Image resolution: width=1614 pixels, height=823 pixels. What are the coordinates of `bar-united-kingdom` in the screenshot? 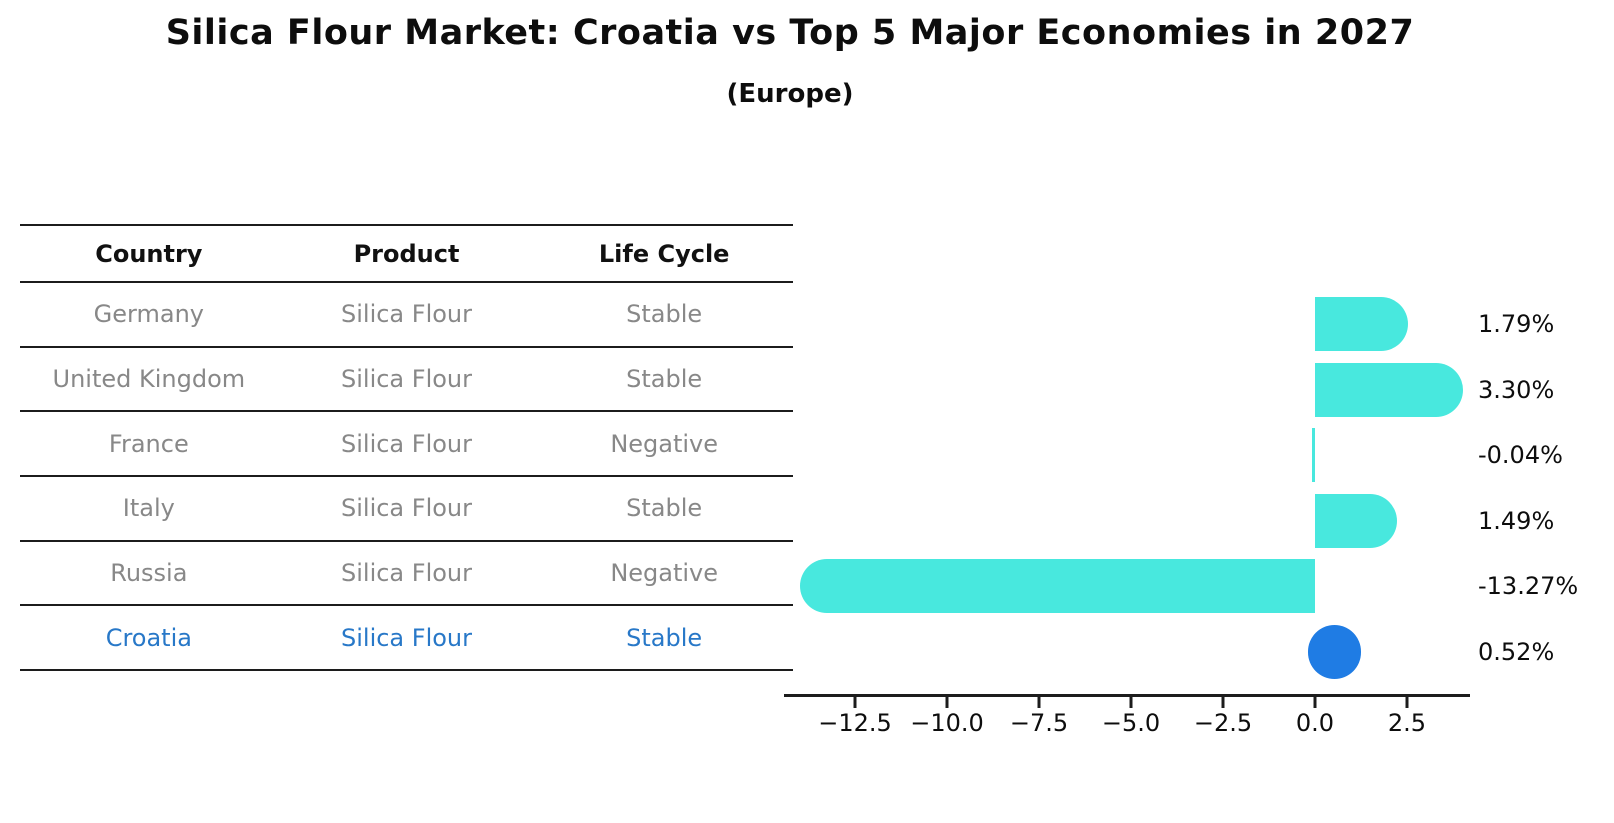 It's located at (1389, 389).